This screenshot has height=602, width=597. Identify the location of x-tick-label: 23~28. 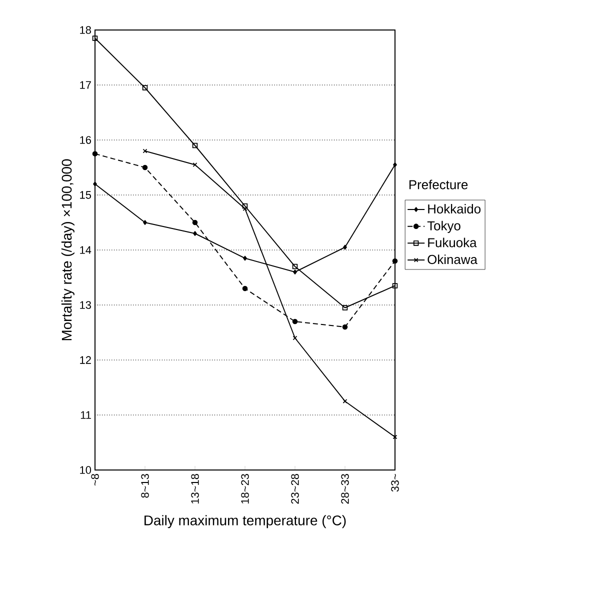
(295, 489).